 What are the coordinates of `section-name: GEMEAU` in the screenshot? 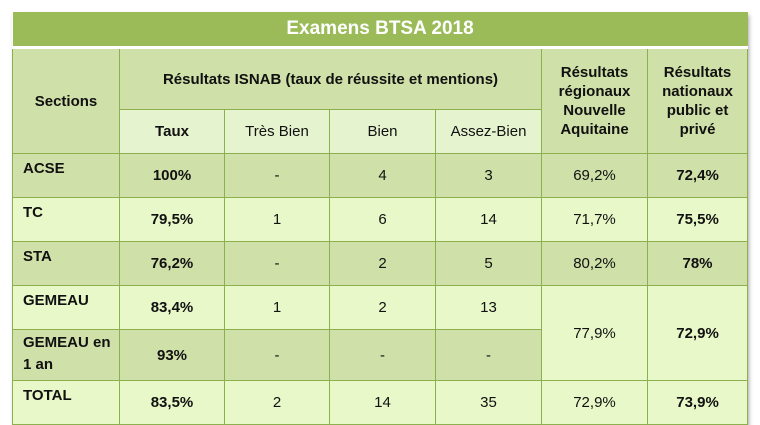 It's located at (66, 307).